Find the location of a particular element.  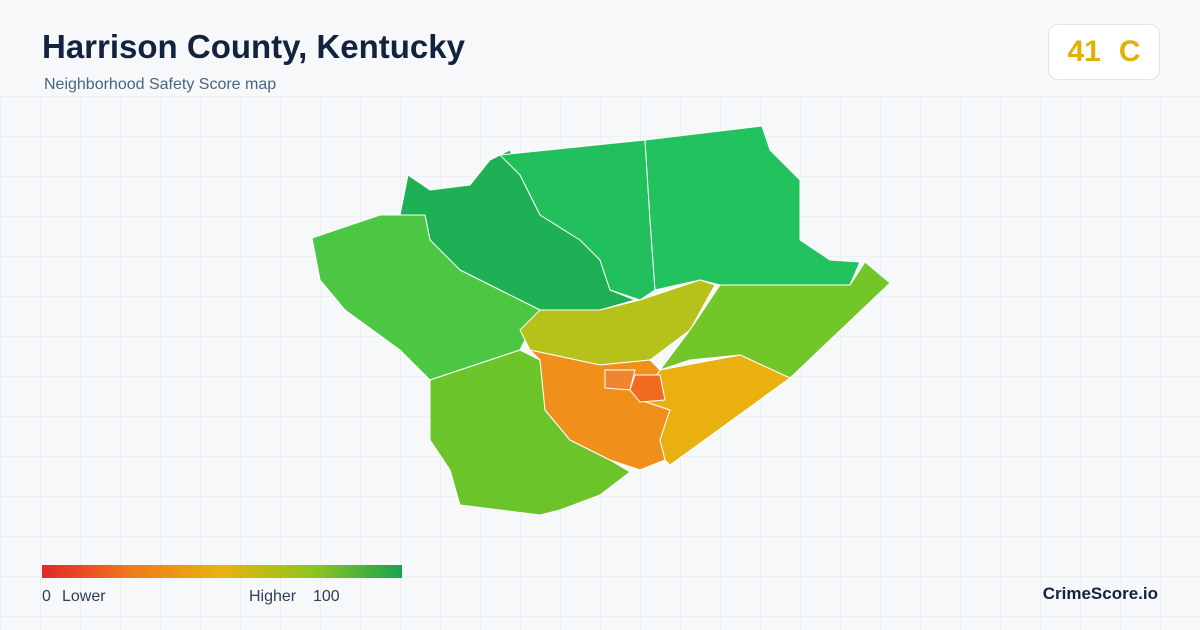

brand: CrimeScore.io is located at coordinates (1100, 593).